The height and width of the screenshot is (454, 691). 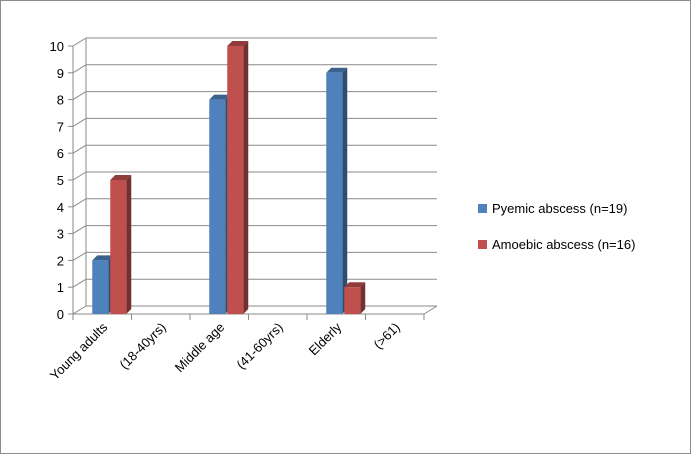 What do you see at coordinates (259, 346) in the screenshot?
I see `x-tick-label: (41-60yrs)` at bounding box center [259, 346].